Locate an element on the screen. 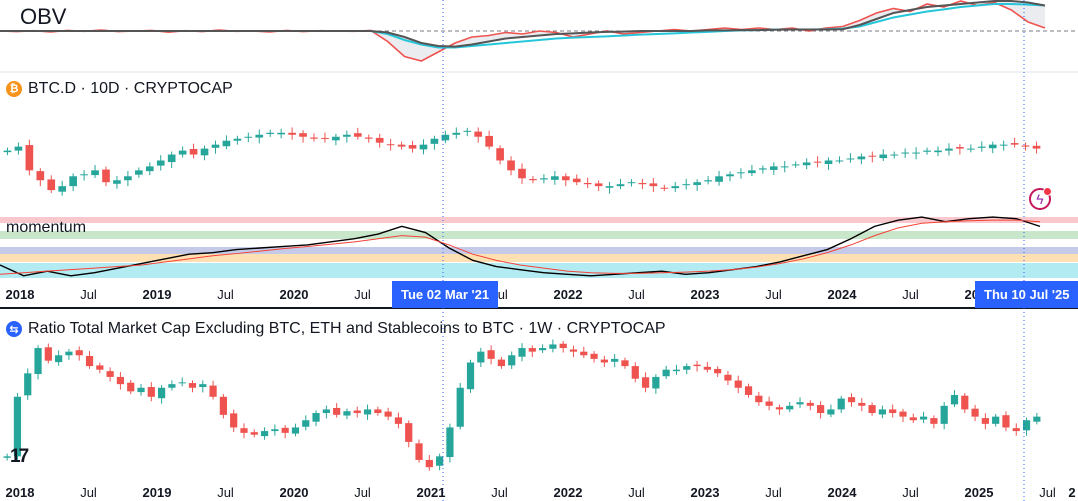 The height and width of the screenshot is (501, 1078). time-axis-tick: 2021 is located at coordinates (431, 492).